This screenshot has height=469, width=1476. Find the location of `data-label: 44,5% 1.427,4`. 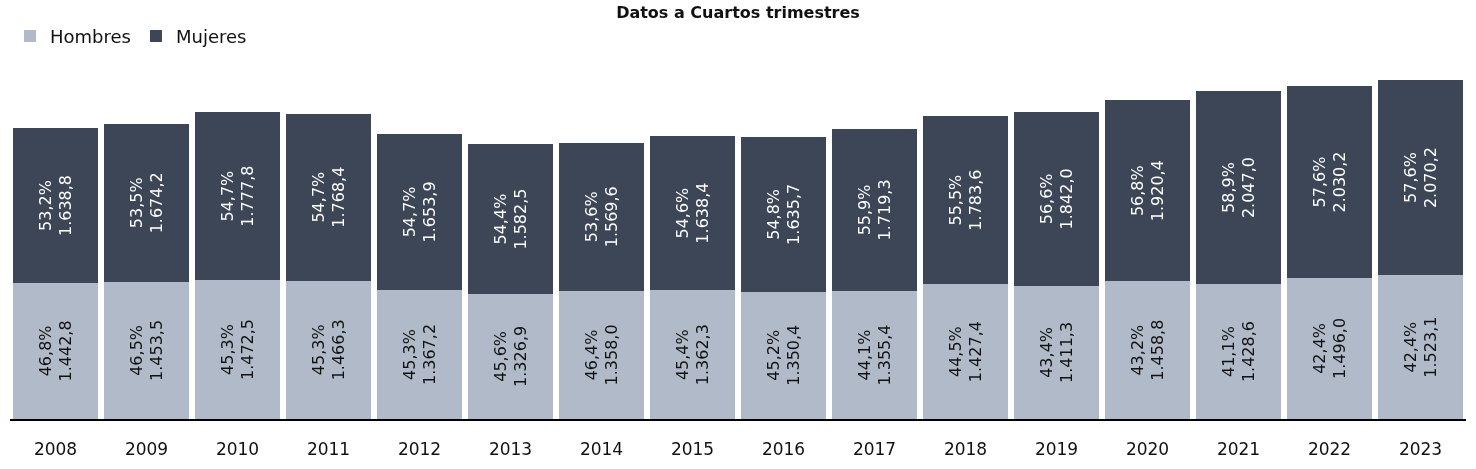

data-label: 44,5% 1.427,4 is located at coordinates (965, 352).